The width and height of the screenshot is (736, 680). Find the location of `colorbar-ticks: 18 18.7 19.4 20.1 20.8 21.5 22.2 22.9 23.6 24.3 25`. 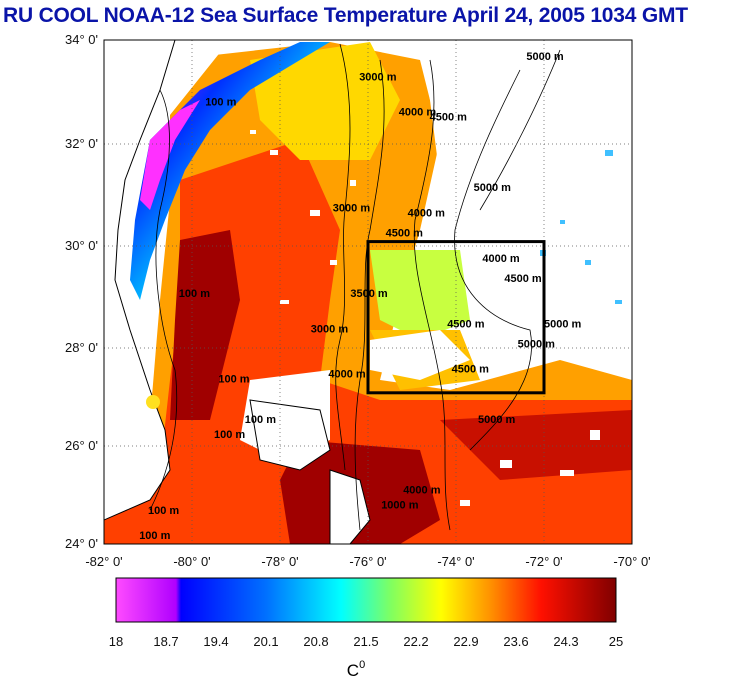

colorbar-ticks: 18 18.7 19.4 20.1 20.8 21.5 22.2 22.9 23.6 24.3 25 is located at coordinates (366, 641).